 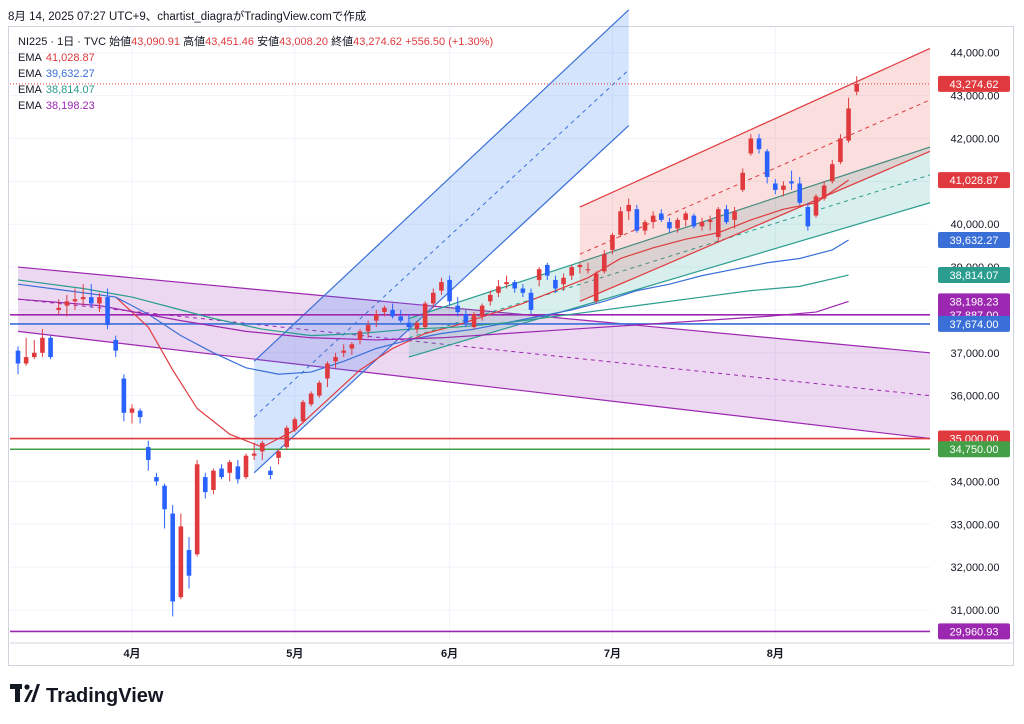 What do you see at coordinates (342, 42) in the screenshot?
I see `close-label: 終値` at bounding box center [342, 42].